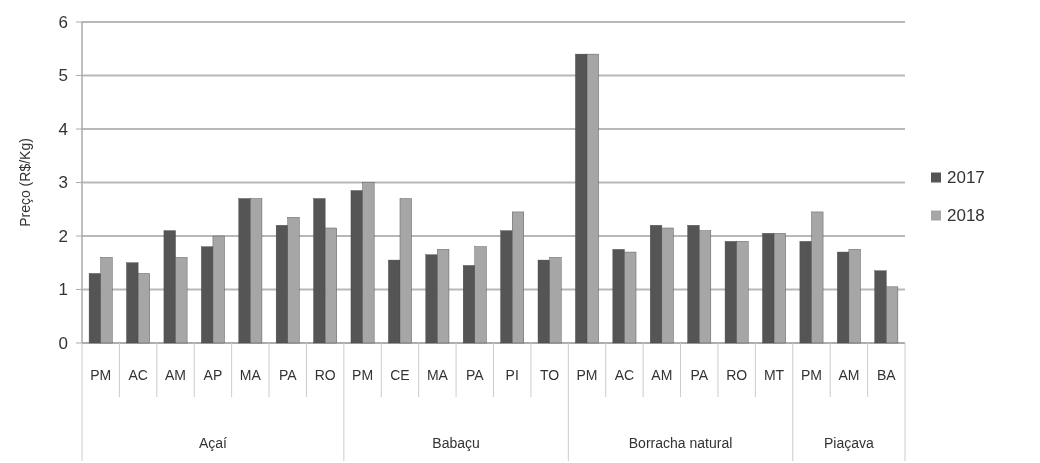  Describe the element at coordinates (63, 183) in the screenshot. I see `y-tick-label: 3` at that location.